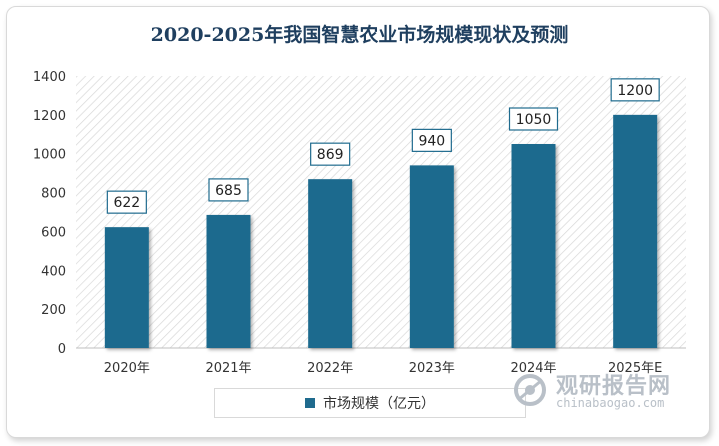  I want to click on data-label: 1200, so click(635, 91).